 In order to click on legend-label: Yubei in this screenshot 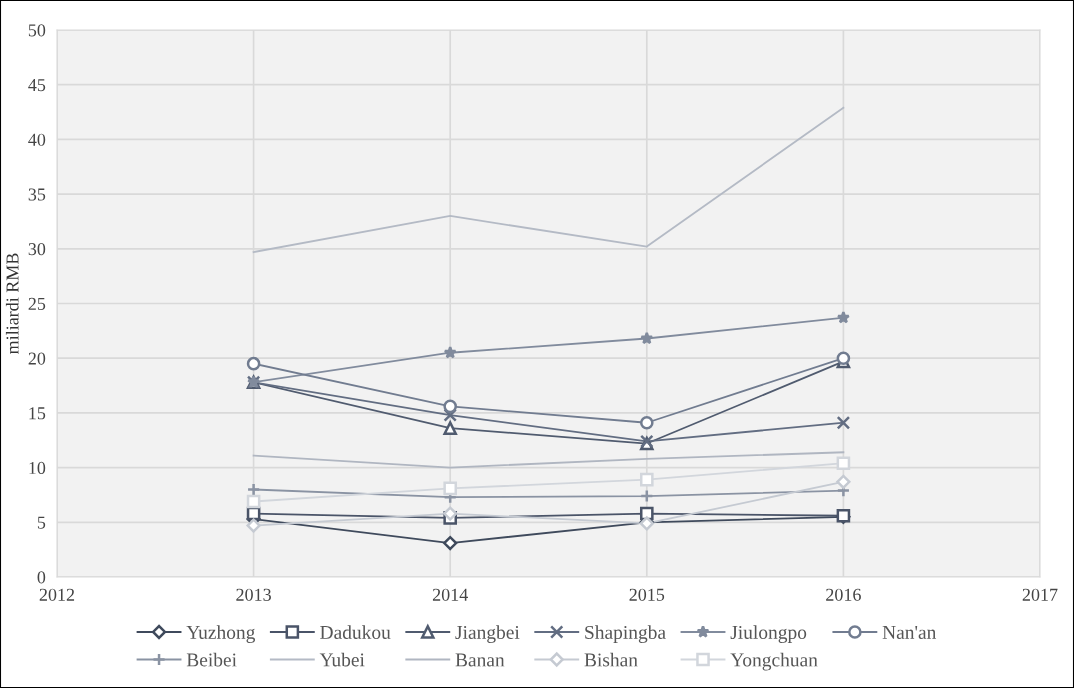, I will do `click(342, 659)`.